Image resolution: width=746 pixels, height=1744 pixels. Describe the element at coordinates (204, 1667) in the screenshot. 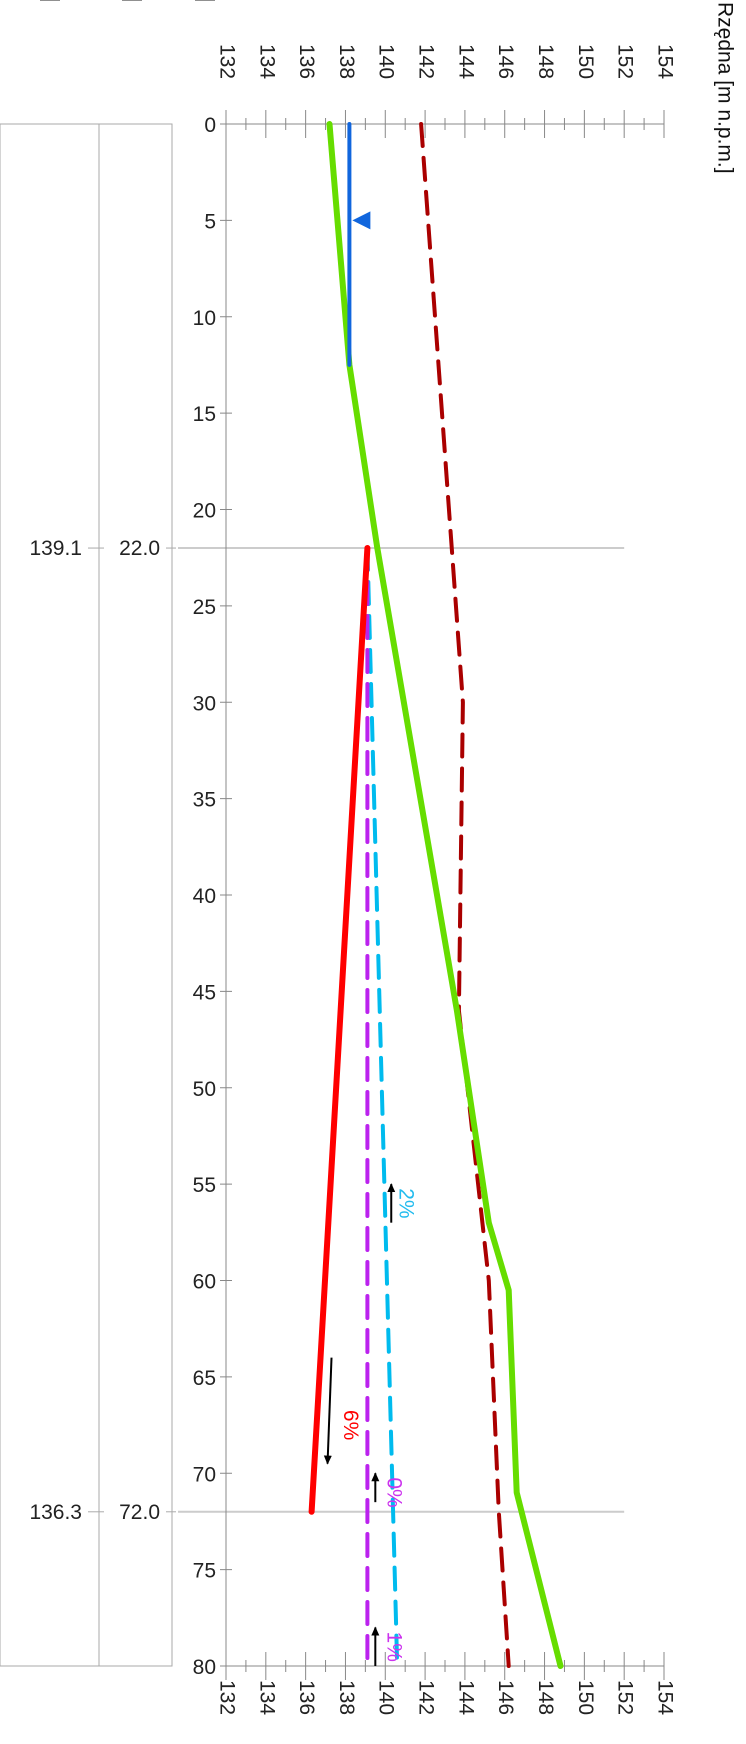

I see `distance-tick-label: 80` at that location.